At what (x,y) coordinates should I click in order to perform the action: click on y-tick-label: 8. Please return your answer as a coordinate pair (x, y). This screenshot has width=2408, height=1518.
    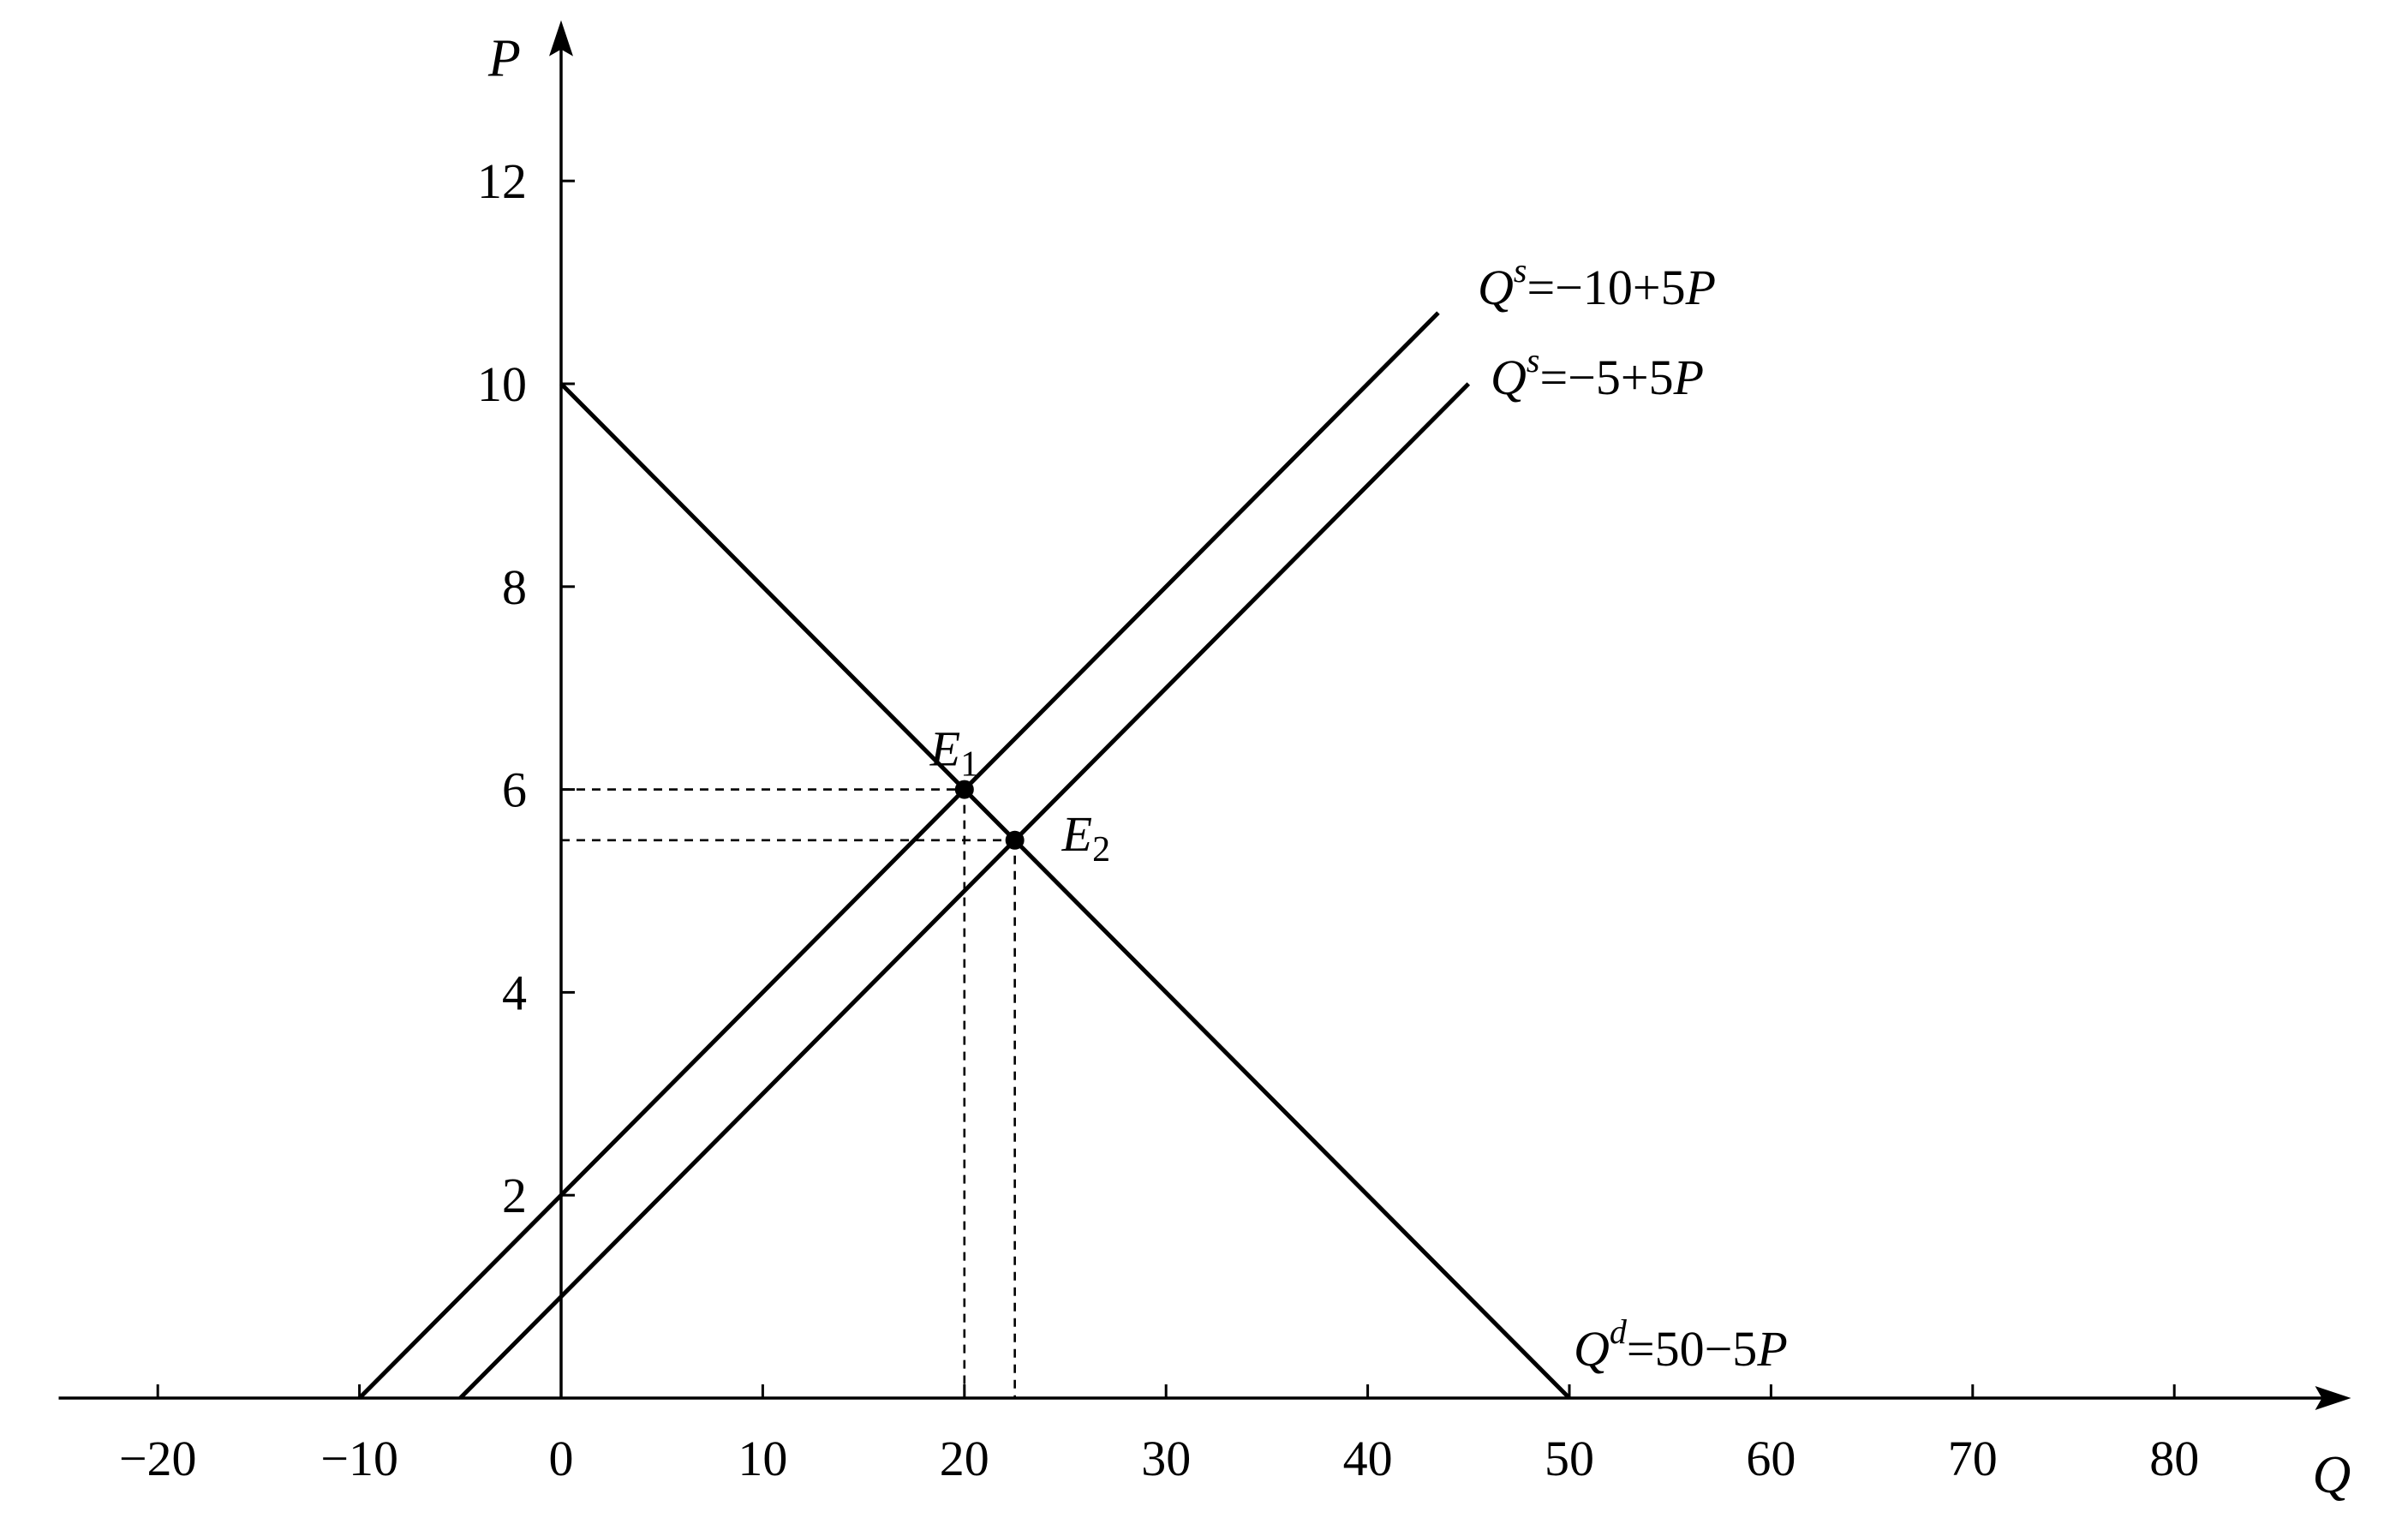
    Looking at the image, I should click on (514, 587).